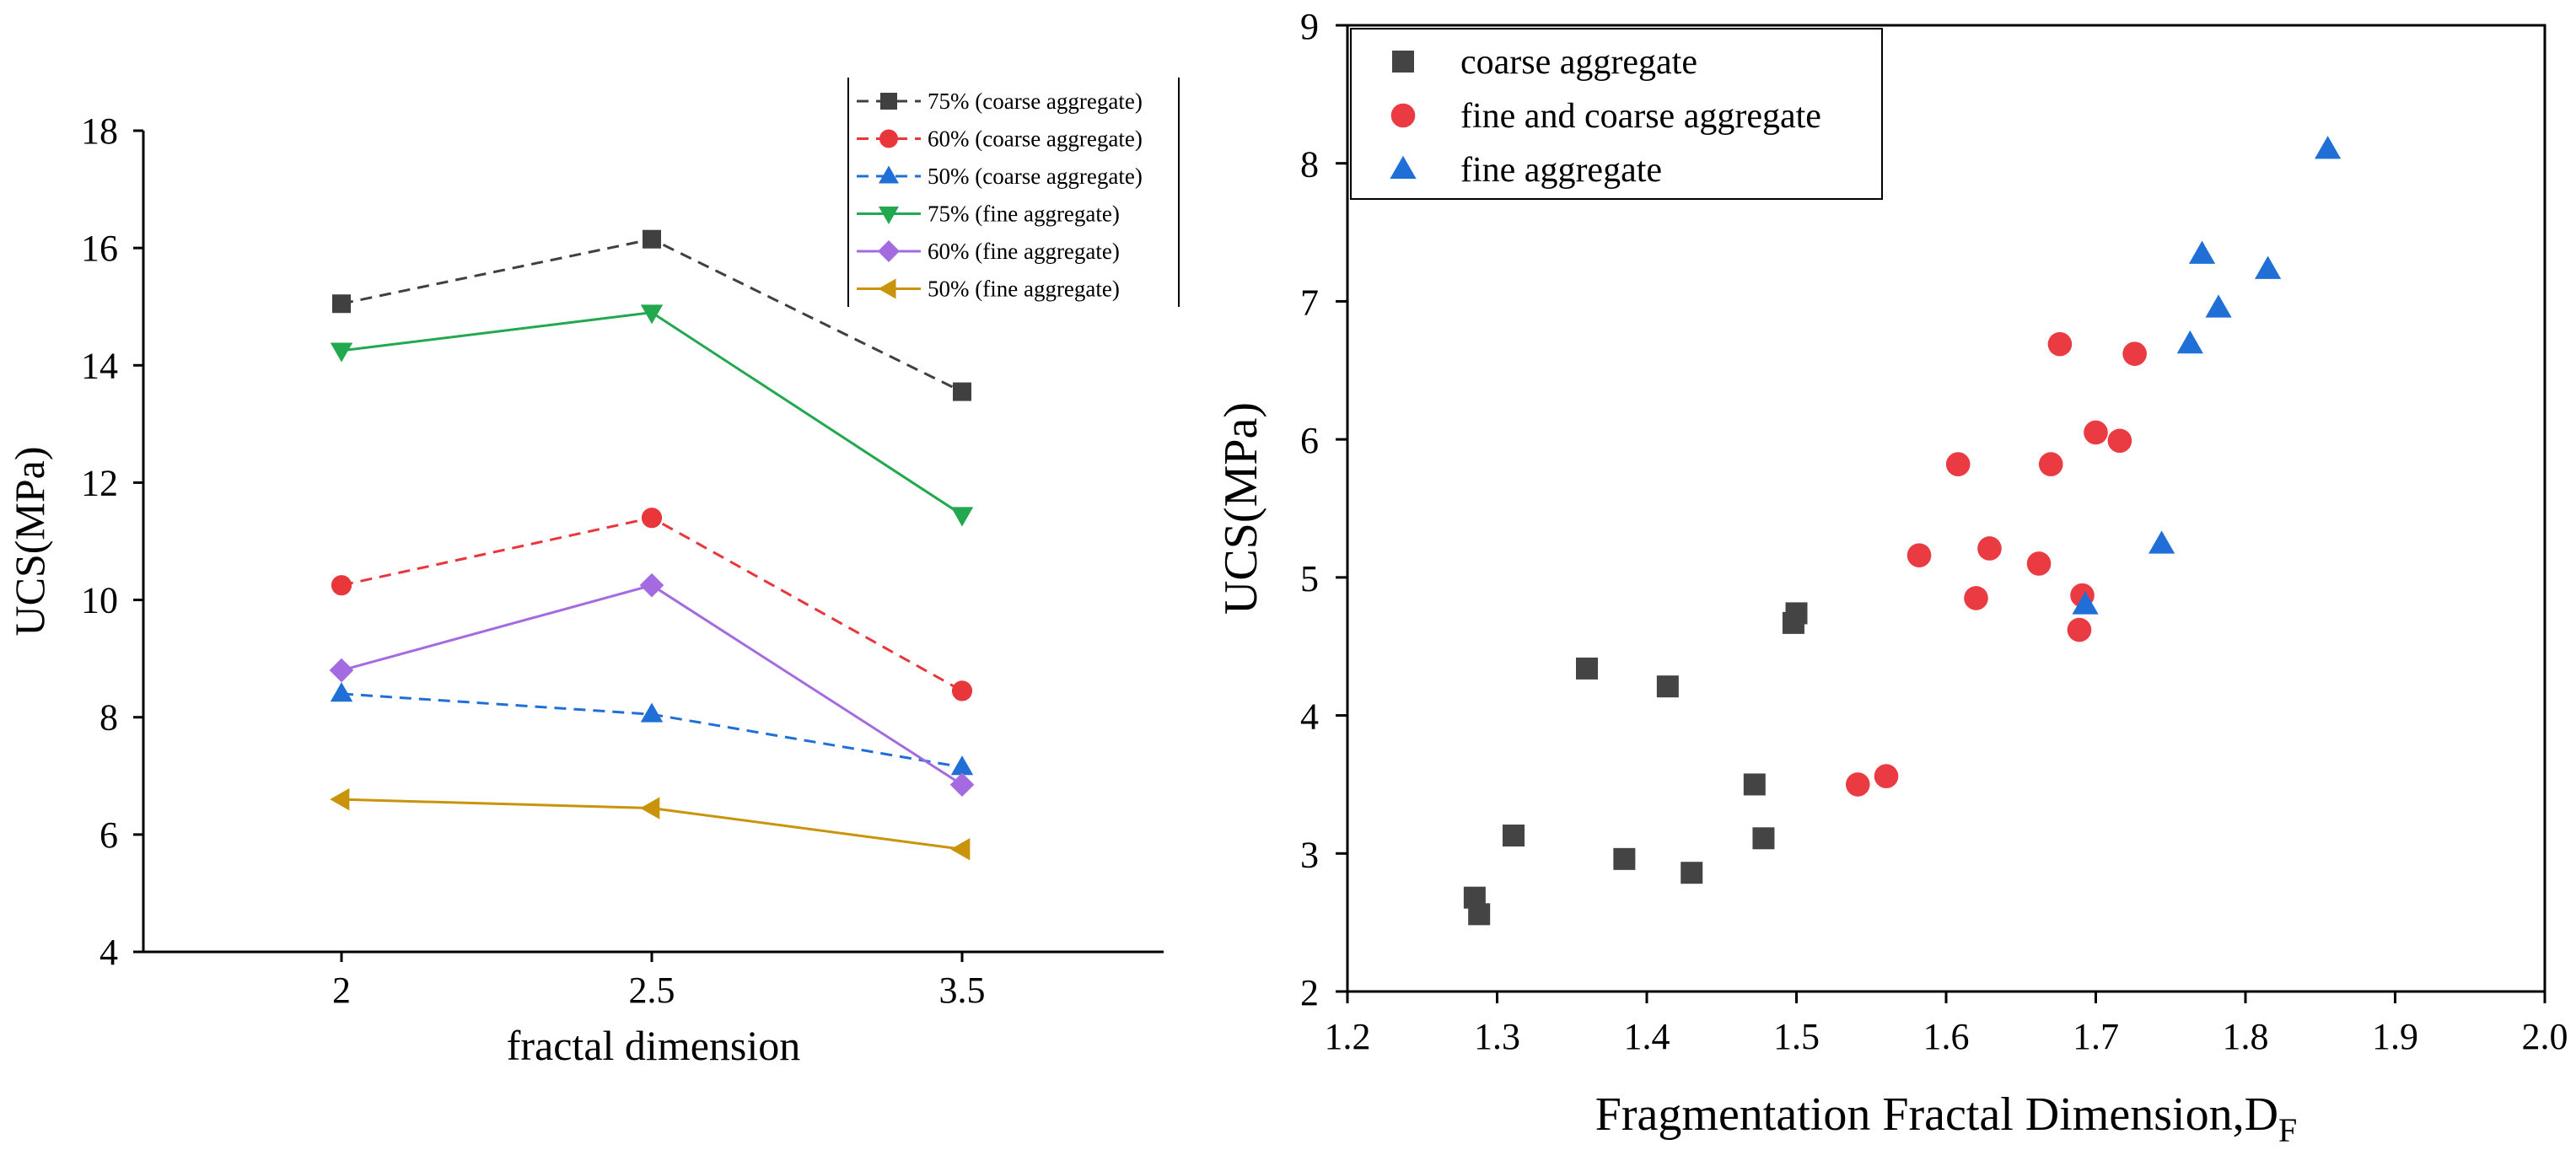 The image size is (2576, 1150). What do you see at coordinates (2545, 1036) in the screenshot?
I see `right-x-tick-label: 2.0` at bounding box center [2545, 1036].